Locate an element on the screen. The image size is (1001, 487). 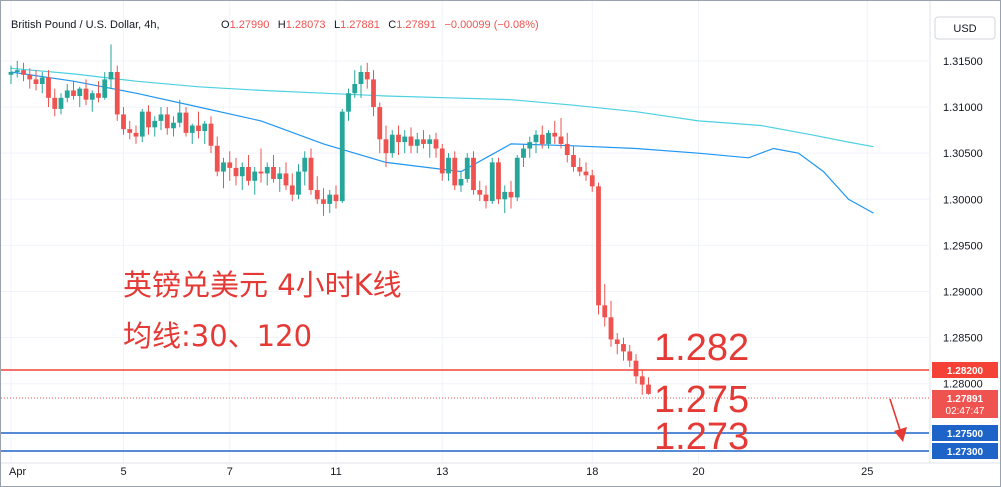
ohlc-key-low: L is located at coordinates (337, 25).